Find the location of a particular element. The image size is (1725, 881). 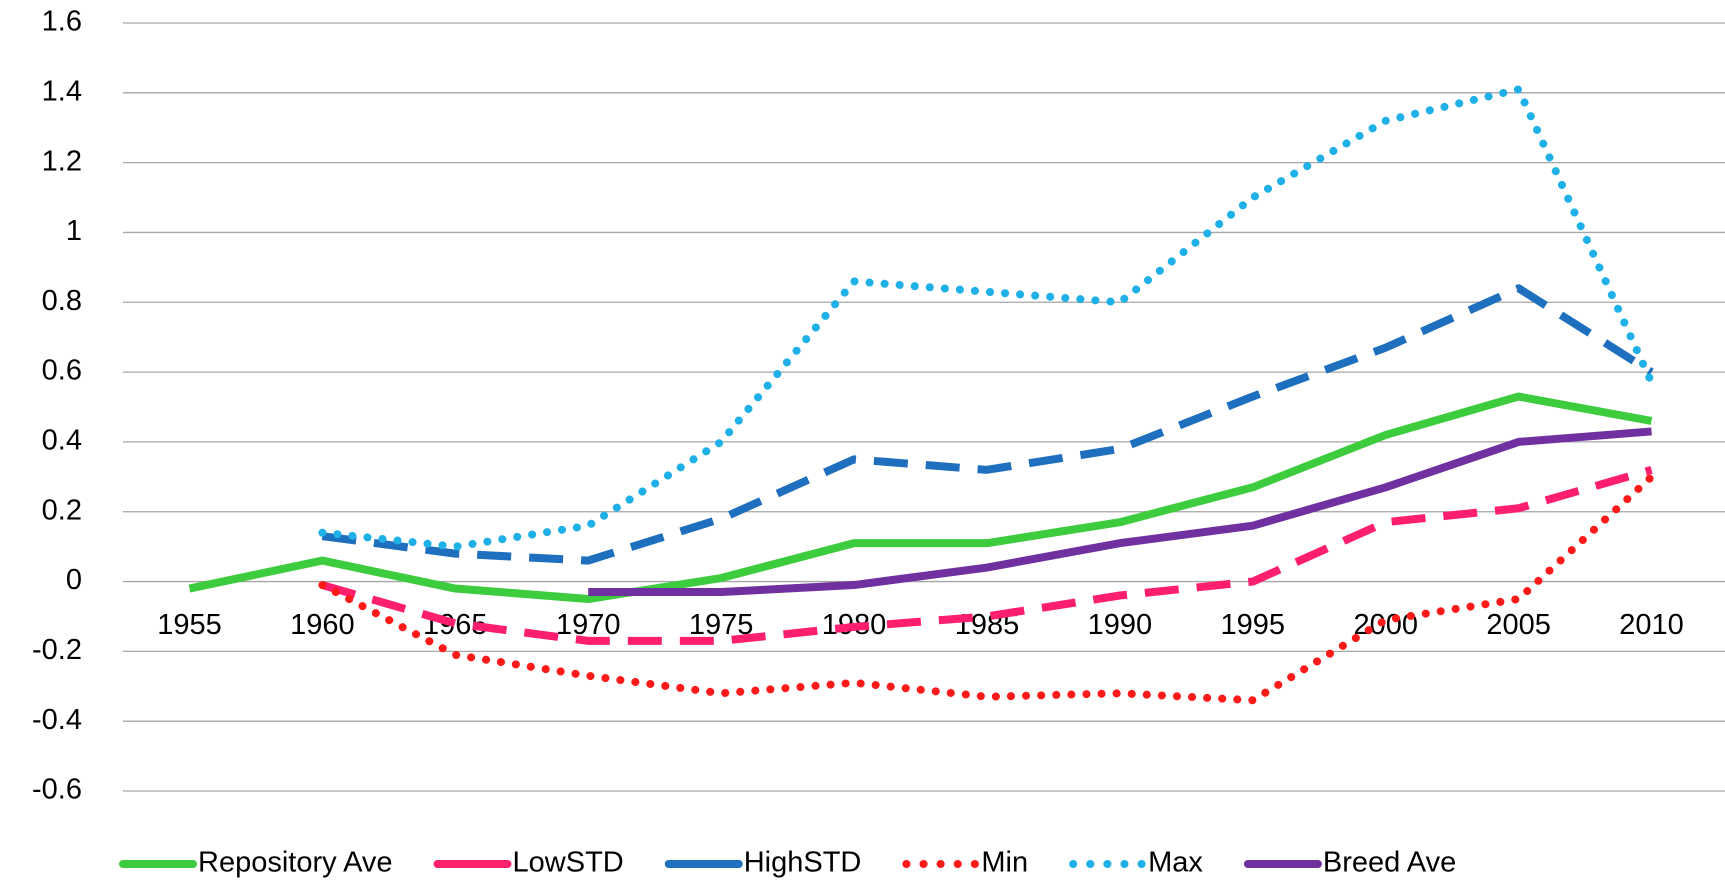

x-tick-label: 1995 is located at coordinates (1253, 625).